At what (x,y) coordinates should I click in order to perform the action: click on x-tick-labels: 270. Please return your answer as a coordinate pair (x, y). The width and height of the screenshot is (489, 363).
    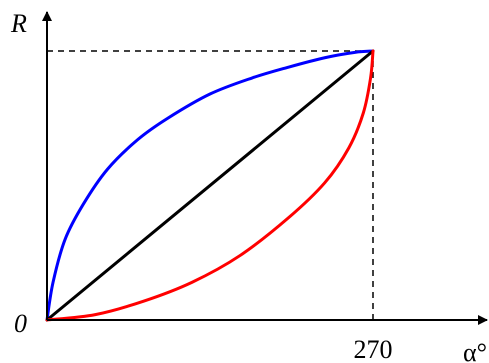
    Looking at the image, I should click on (373, 349).